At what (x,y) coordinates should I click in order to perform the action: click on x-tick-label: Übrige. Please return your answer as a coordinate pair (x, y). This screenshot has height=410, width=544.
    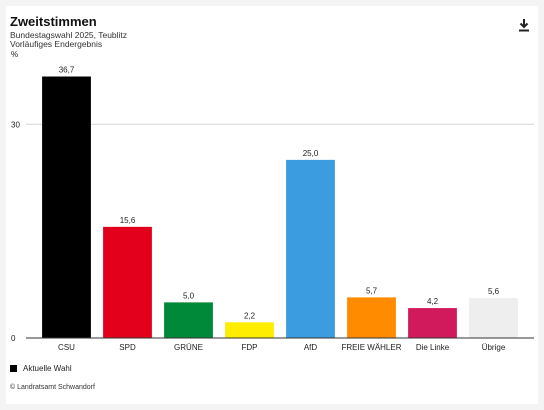
    Looking at the image, I should click on (494, 347).